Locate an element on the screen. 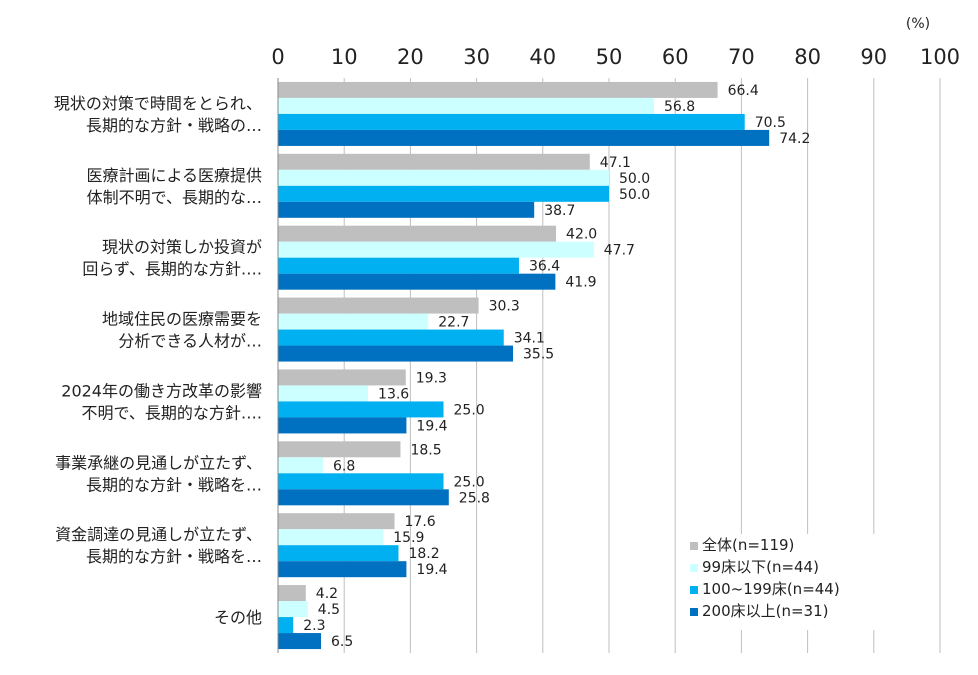 This screenshot has width=978, height=675. x-tick-label: 10 is located at coordinates (344, 57).